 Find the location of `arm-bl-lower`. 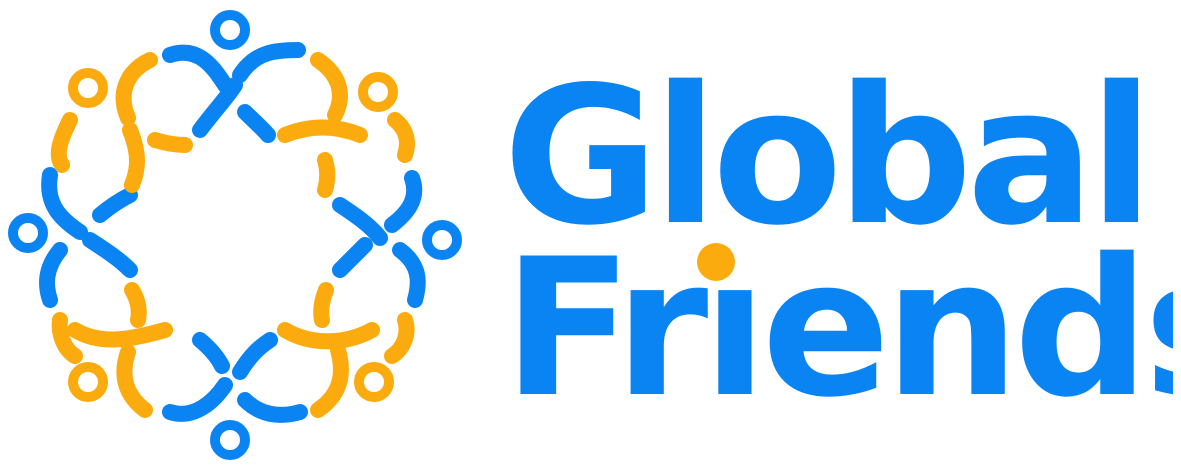

arm-bl-lower is located at coordinates (134, 381).